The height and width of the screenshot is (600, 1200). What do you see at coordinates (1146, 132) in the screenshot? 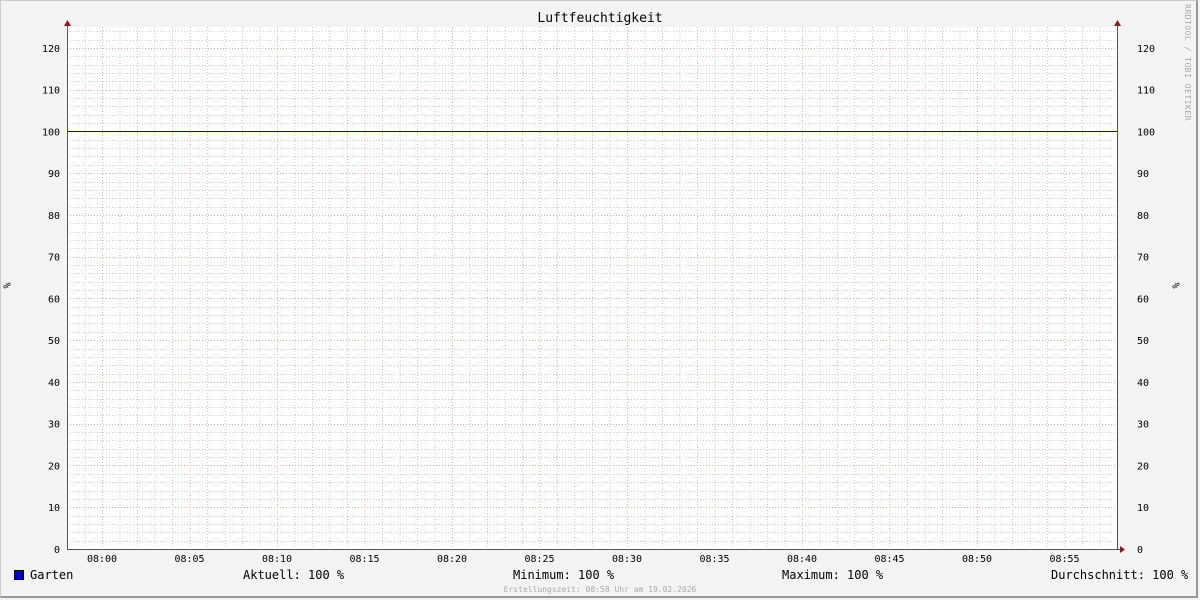
I see `y-tick-label-right: 100` at bounding box center [1146, 132].